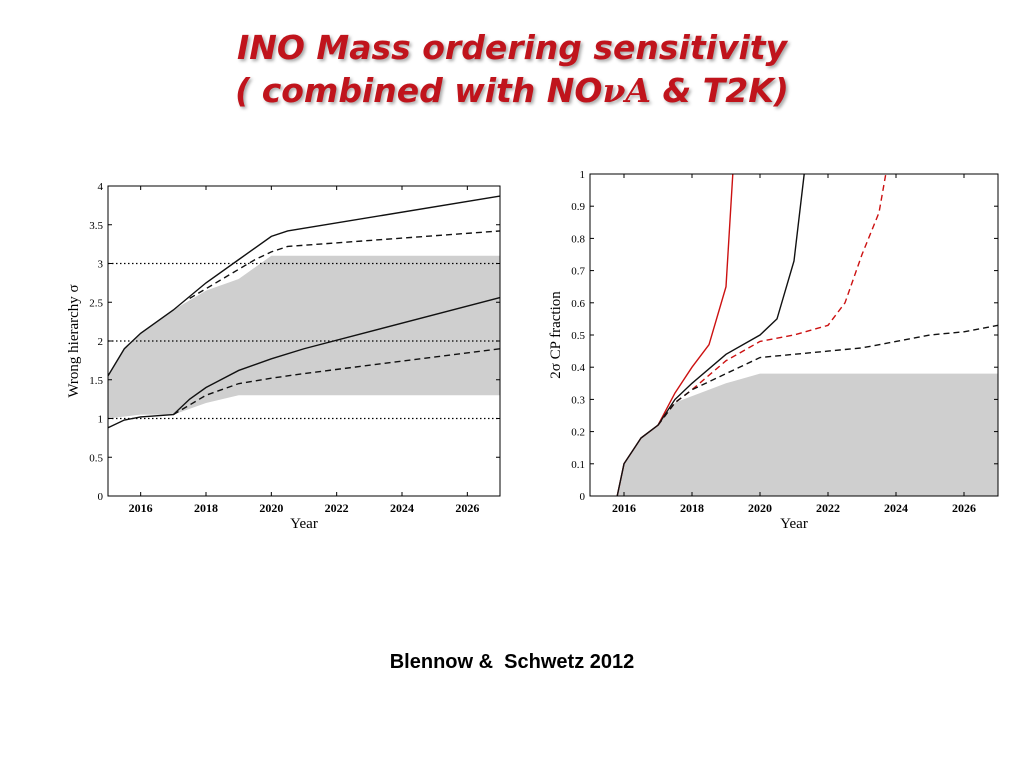 The height and width of the screenshot is (768, 1024). I want to click on right-xtick-label: 2022, so click(828, 508).